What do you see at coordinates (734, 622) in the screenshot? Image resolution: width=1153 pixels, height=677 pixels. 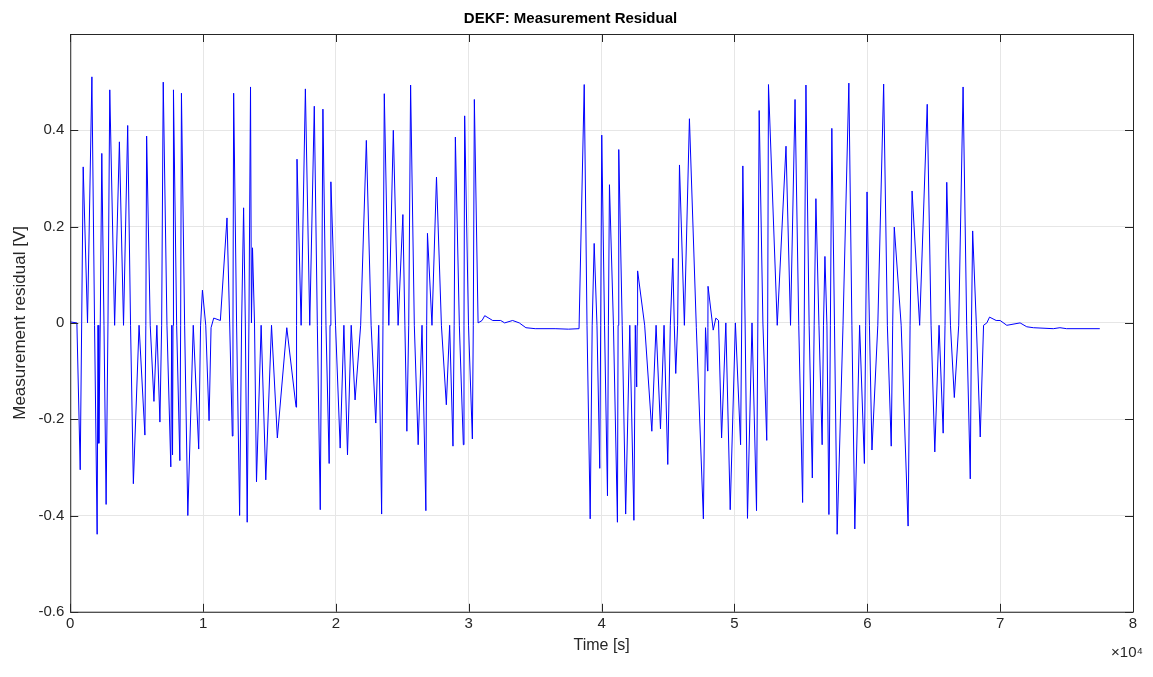 I see `x-tick-label: 5` at bounding box center [734, 622].